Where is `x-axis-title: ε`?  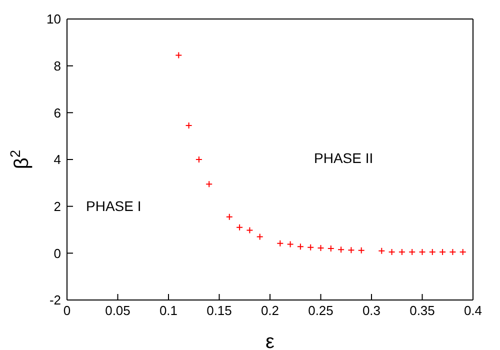 x-axis-title: ε is located at coordinates (270, 340).